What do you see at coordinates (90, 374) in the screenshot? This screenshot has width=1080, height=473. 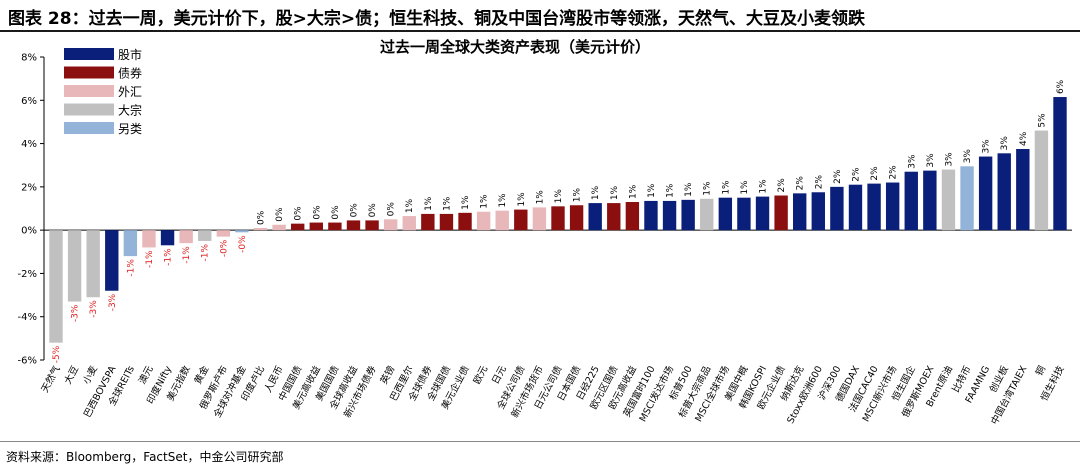 I see `category-label: 小麦` at bounding box center [90, 374].